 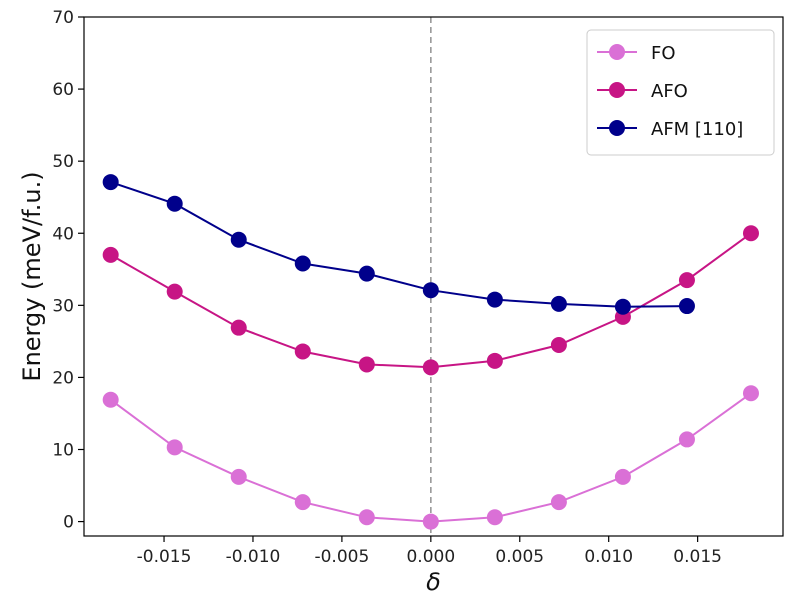 What do you see at coordinates (63, 306) in the screenshot?
I see `y-tick-label: 30` at bounding box center [63, 306].